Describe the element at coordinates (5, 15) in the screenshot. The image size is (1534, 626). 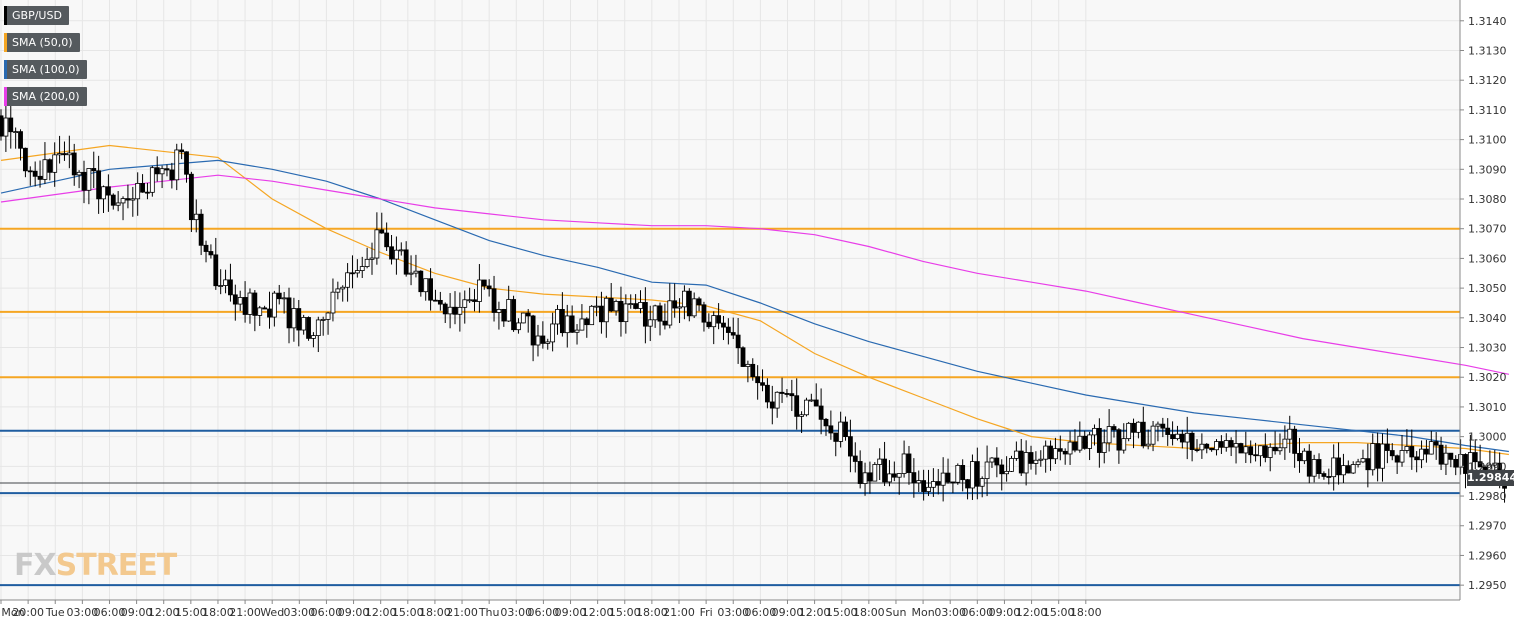
I see `symbol-swatch` at that location.